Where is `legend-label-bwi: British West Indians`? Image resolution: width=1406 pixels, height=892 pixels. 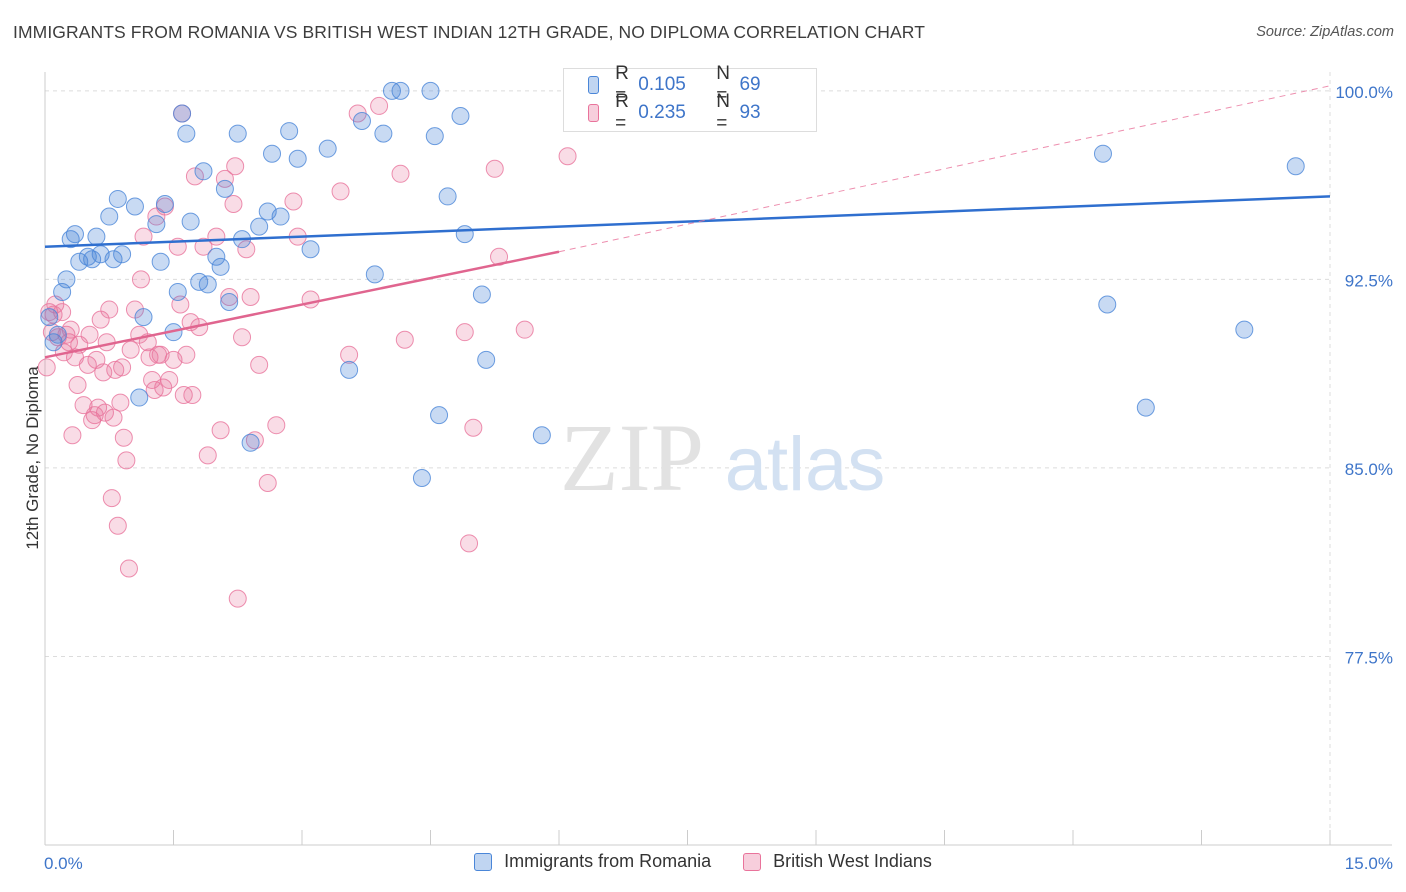 legend-label-bwi: British West Indians is located at coordinates (852, 861).